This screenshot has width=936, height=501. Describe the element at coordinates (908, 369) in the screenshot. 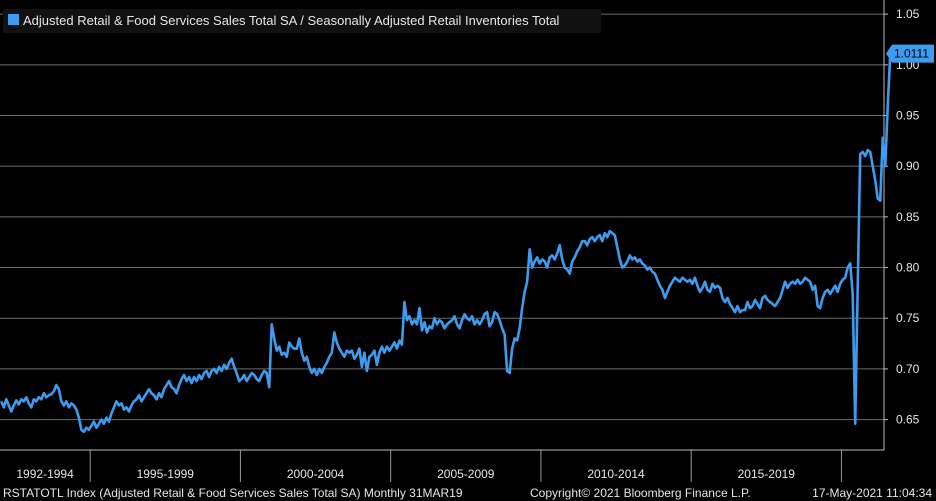

I see `y-tick-label: 0.70` at that location.